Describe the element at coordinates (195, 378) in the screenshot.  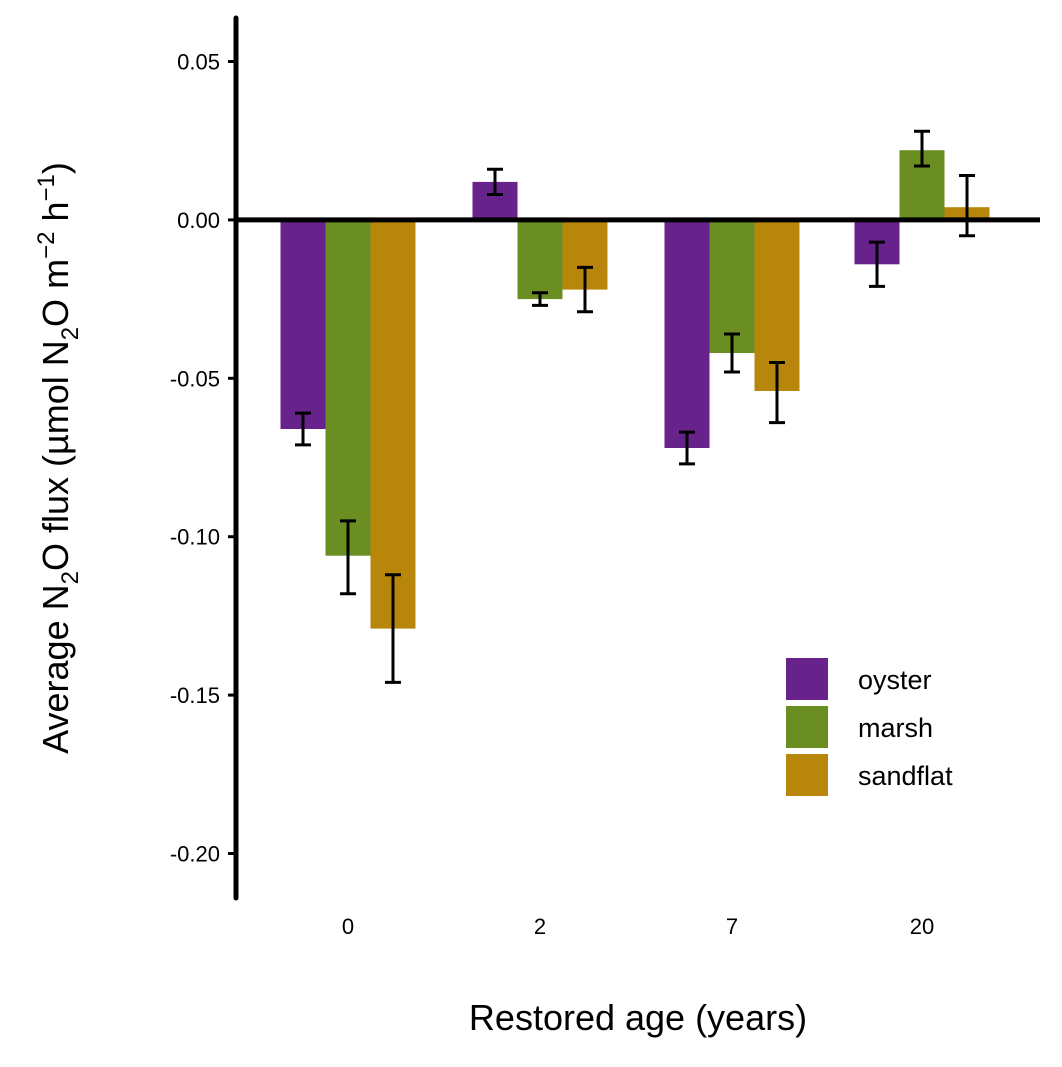
I see `y-tick-label: -0.05` at that location.